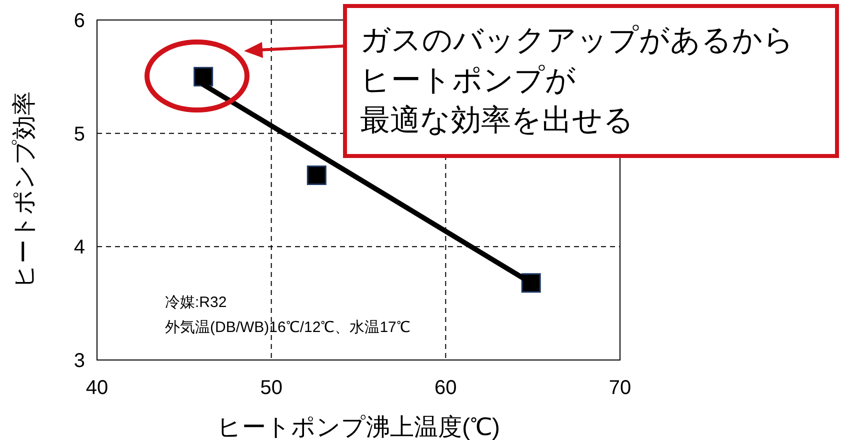  Describe the element at coordinates (79, 21) in the screenshot. I see `y-tick-label: 6` at that location.